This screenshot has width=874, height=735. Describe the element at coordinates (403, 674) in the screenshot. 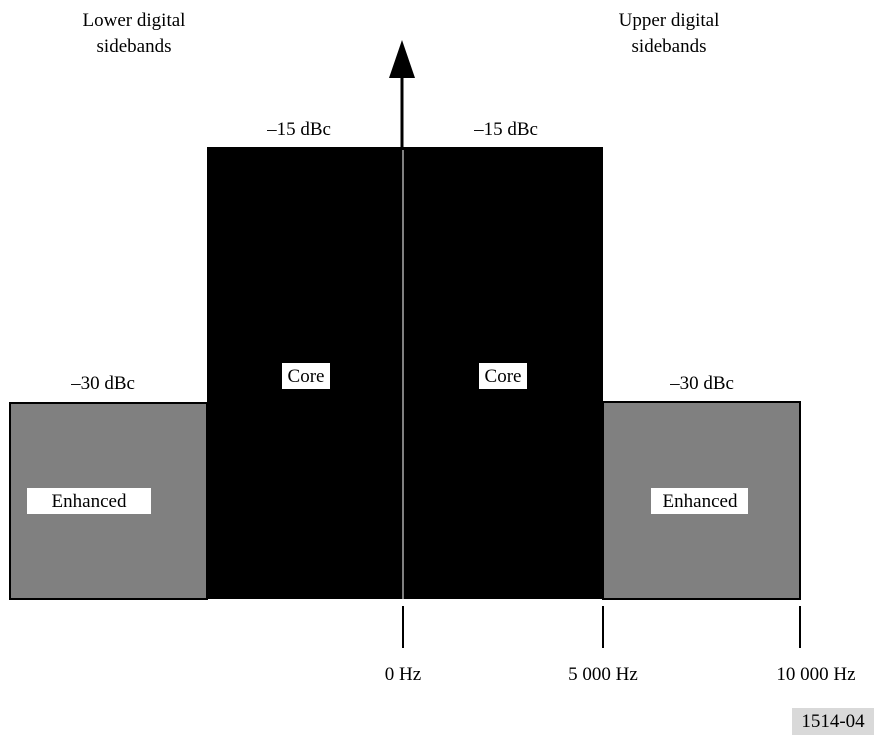

I see `freq-label-0hz: 0 Hz` at that location.